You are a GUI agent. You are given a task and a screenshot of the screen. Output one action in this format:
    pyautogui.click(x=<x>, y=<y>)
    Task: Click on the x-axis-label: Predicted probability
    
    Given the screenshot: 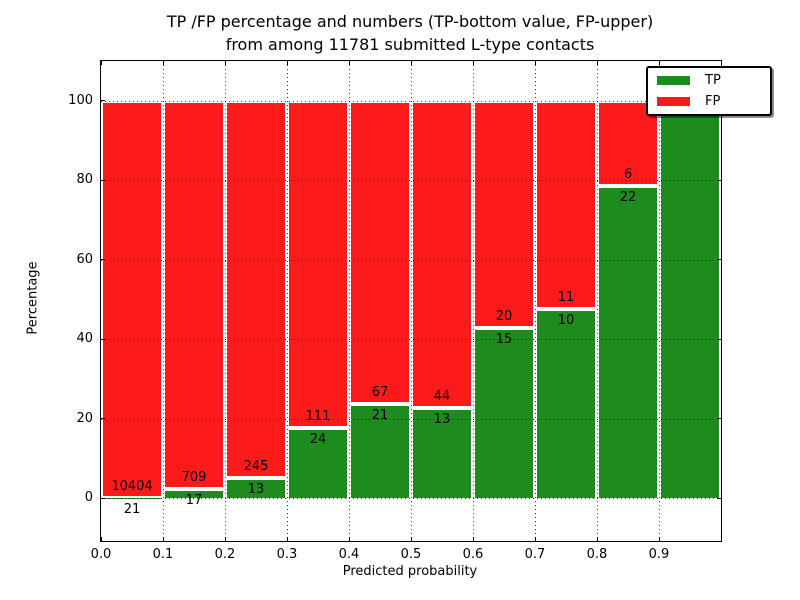 What is the action you would take?
    pyautogui.click(x=410, y=571)
    